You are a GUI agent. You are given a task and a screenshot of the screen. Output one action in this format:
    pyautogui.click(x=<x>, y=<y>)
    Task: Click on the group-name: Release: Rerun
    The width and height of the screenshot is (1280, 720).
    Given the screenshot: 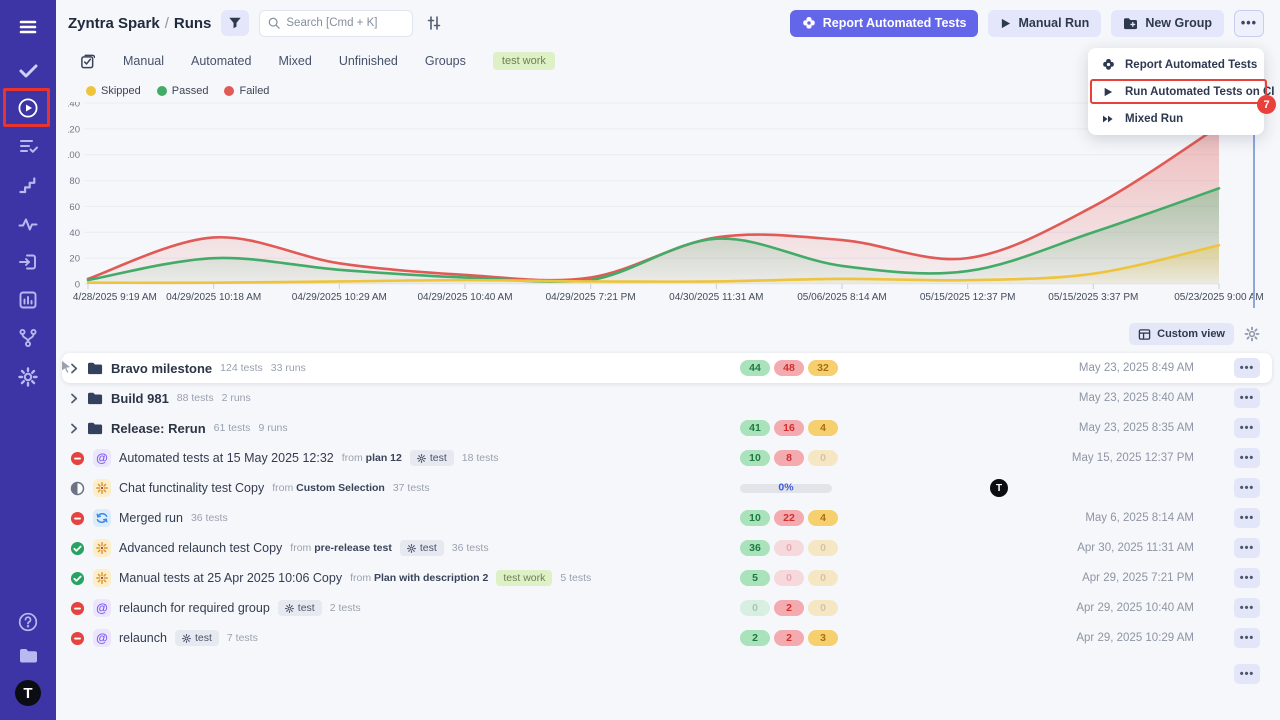 What is the action you would take?
    pyautogui.click(x=158, y=428)
    